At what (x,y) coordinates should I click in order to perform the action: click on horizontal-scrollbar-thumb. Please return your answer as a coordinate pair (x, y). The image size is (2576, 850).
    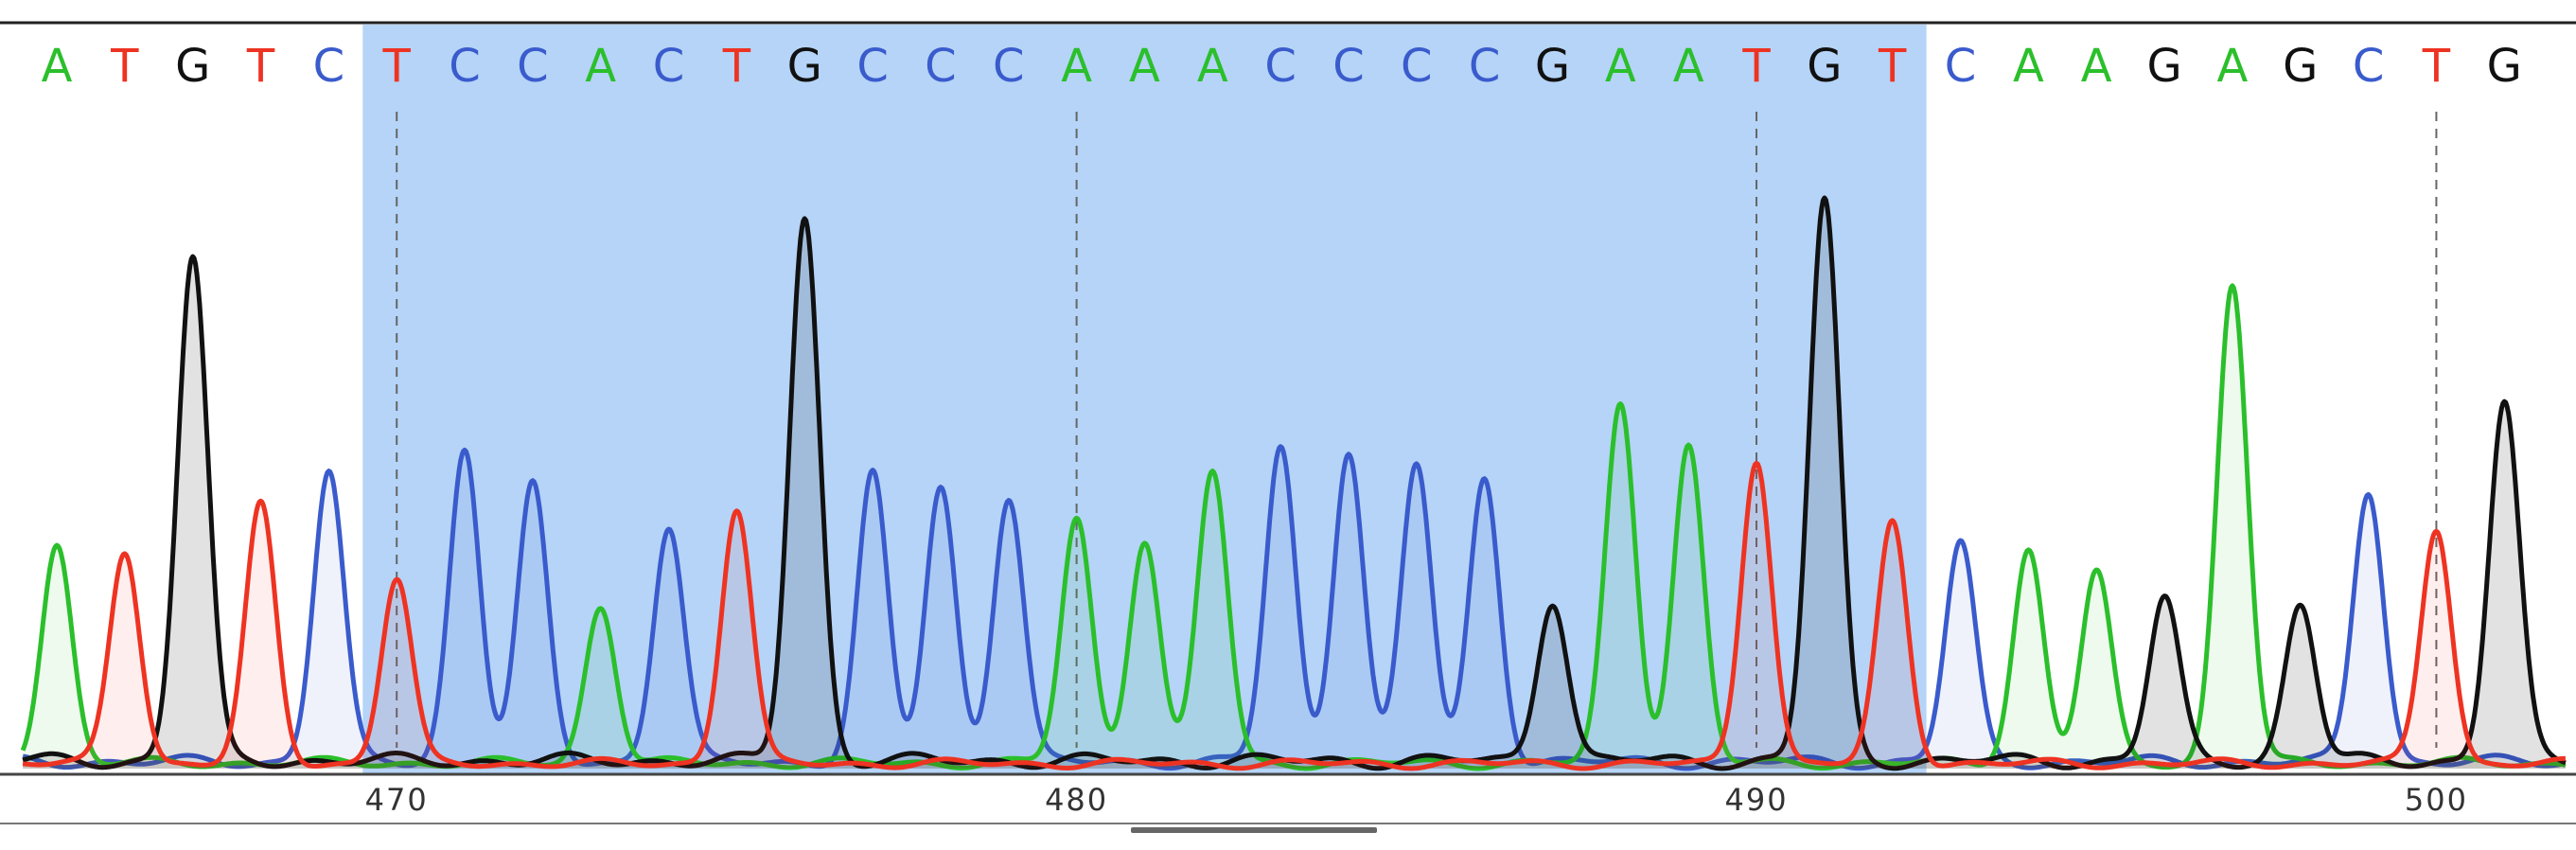
    Looking at the image, I should click on (1254, 830).